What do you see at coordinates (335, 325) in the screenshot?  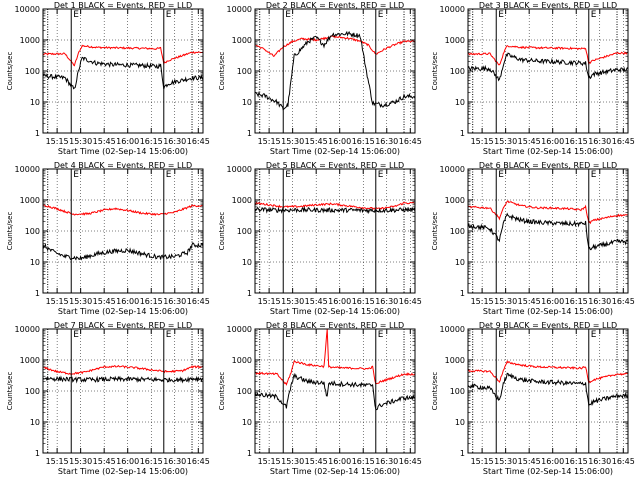 I see `panel-title: Det 8 BLACK = Events, RED = LLD` at bounding box center [335, 325].